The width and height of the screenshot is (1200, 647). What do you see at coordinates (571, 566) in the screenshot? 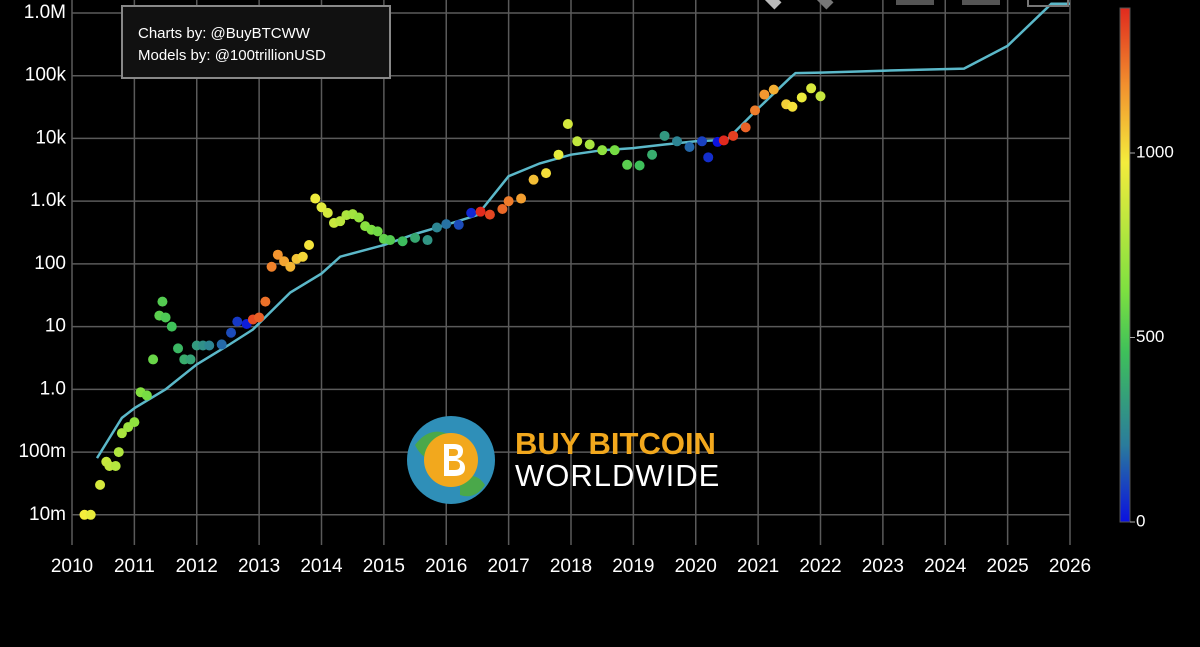
I see `x-tick-label: 2018` at bounding box center [571, 566].